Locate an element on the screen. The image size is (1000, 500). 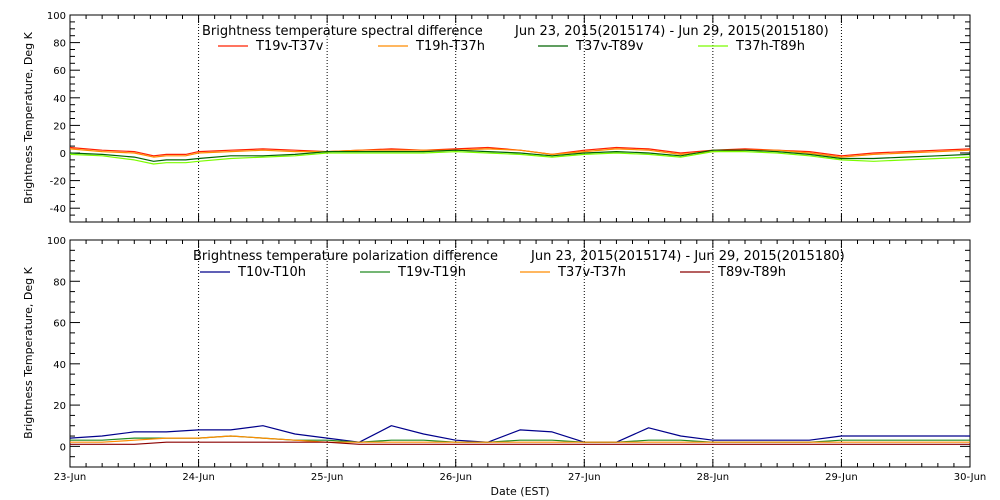
legend-label: T19v-T37v is located at coordinates (289, 46).